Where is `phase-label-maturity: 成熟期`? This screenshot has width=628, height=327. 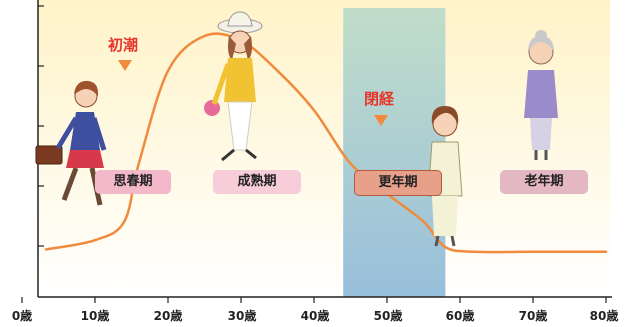
phase-label-maturity: 成熟期 is located at coordinates (257, 182).